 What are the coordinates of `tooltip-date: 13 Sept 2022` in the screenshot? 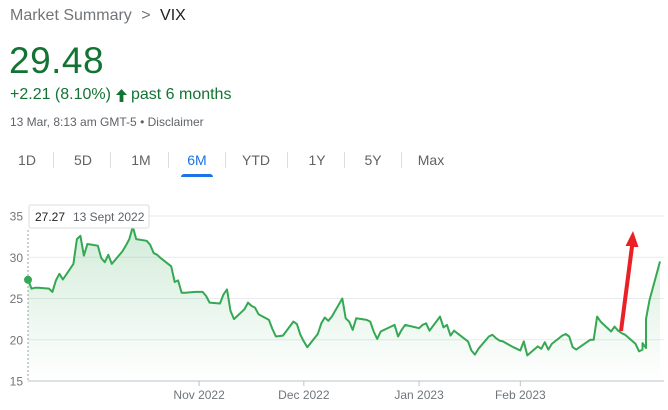 It's located at (109, 217).